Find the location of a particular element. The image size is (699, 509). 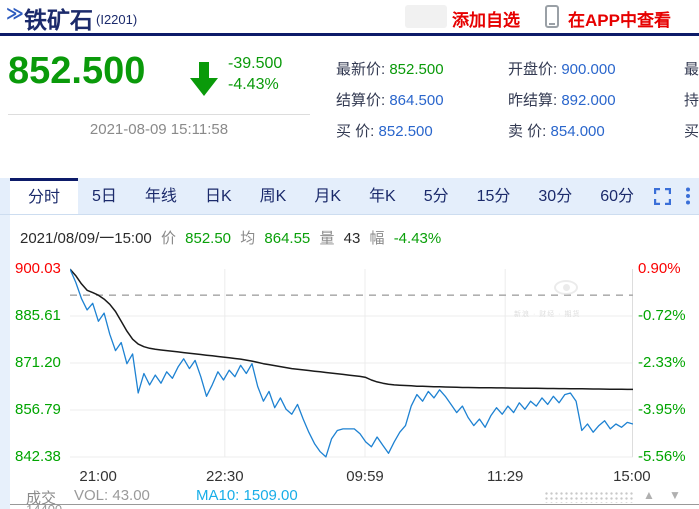

quote-column-3: 最持买 is located at coordinates (691, 100).